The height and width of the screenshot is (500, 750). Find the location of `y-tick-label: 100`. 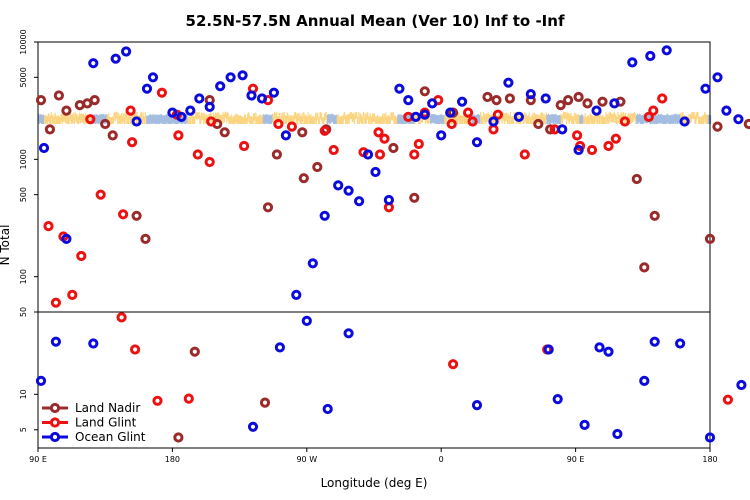

y-tick-label: 100 is located at coordinates (23, 276).